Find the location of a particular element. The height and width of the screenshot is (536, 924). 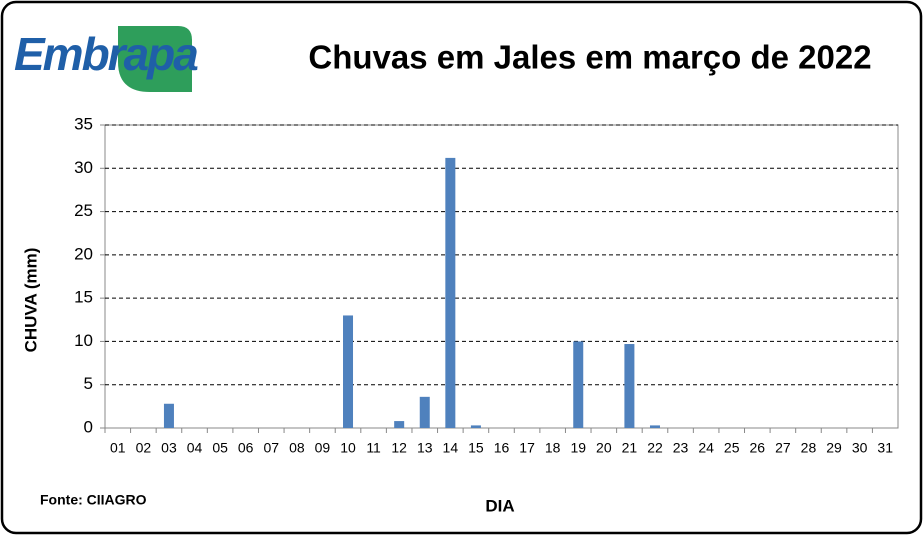

x-tick-label: 09 is located at coordinates (323, 448).